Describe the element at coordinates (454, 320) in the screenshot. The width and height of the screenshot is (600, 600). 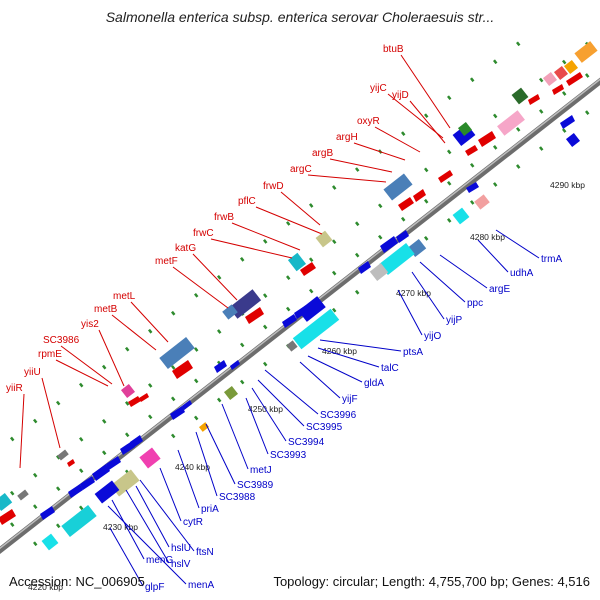
I see `gene-label-yijp: yijP` at that location.